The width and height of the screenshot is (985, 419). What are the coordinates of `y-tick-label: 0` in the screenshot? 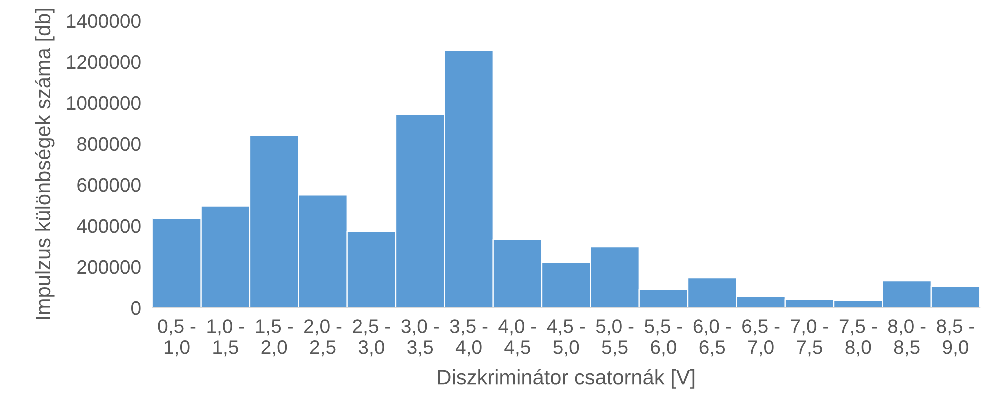 It's located at (136, 308).